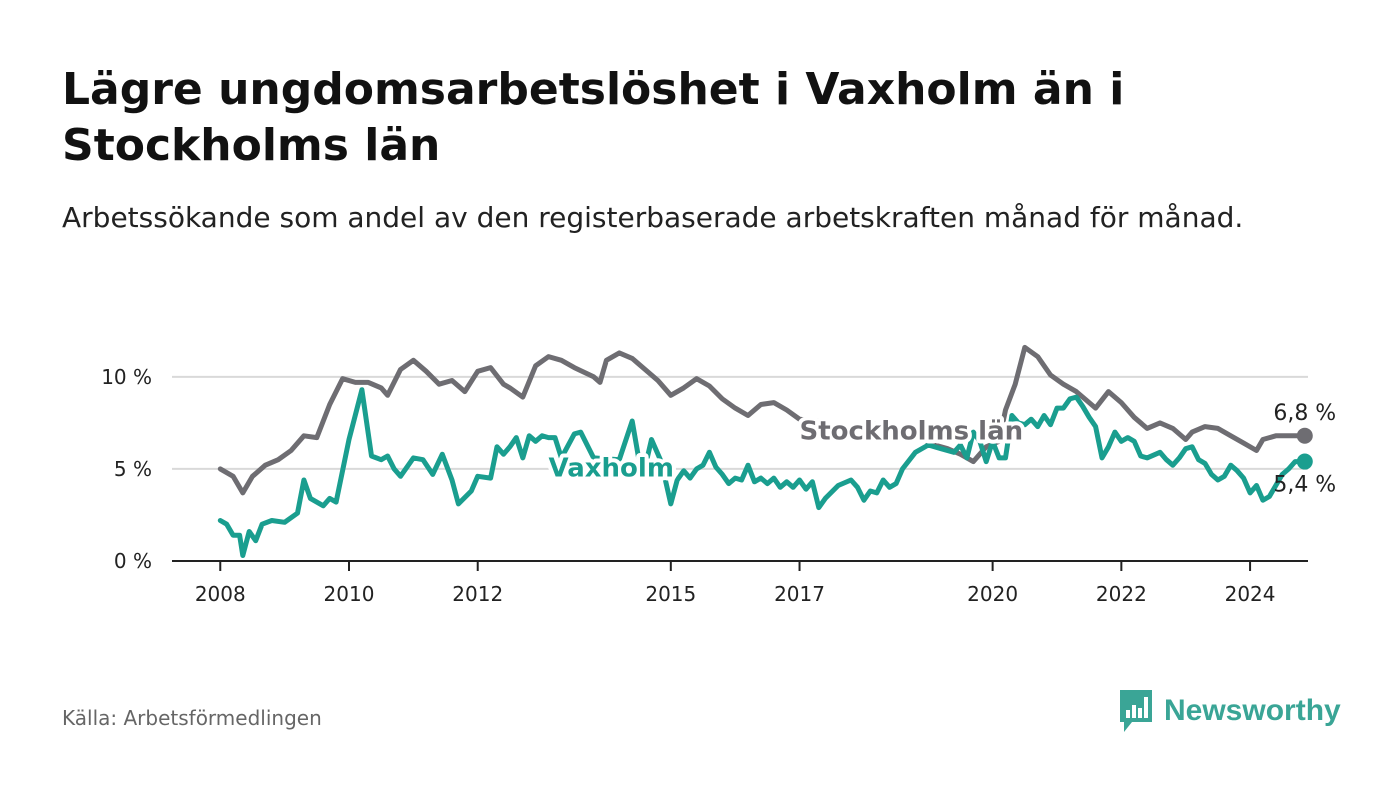  What do you see at coordinates (133, 561) in the screenshot?
I see `y-tick-label: 0 %` at bounding box center [133, 561].